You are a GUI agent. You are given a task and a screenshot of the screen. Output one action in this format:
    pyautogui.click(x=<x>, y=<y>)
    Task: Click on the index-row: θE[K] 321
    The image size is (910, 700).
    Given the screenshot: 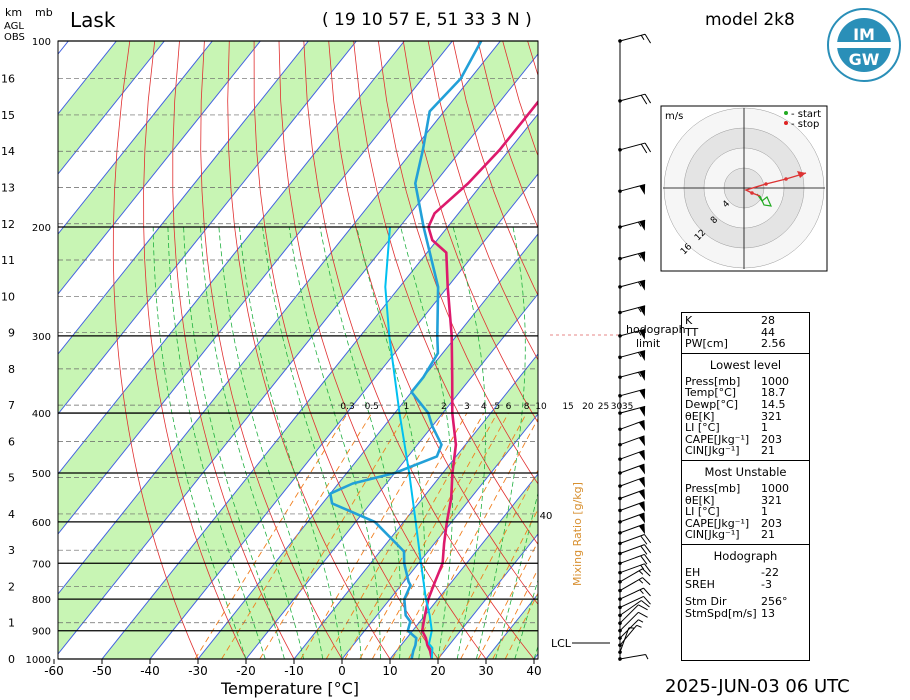 What is the action you would take?
    pyautogui.click(x=745, y=416)
    